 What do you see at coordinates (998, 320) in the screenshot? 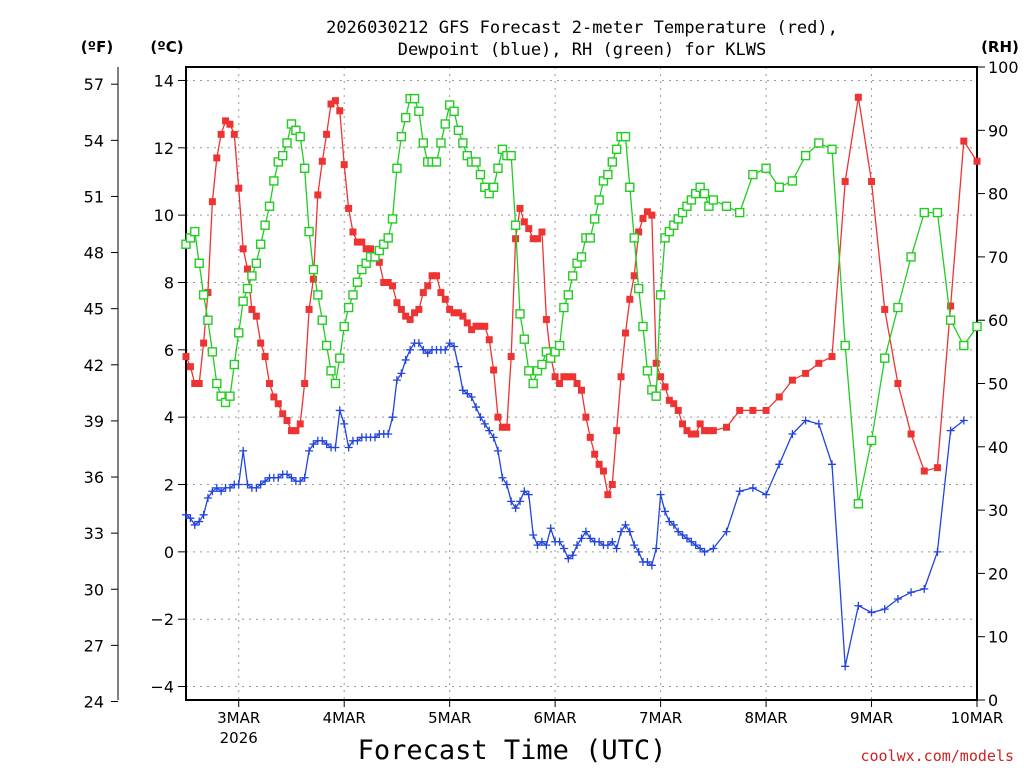
I see `rh-tick-label: 60` at bounding box center [998, 320].